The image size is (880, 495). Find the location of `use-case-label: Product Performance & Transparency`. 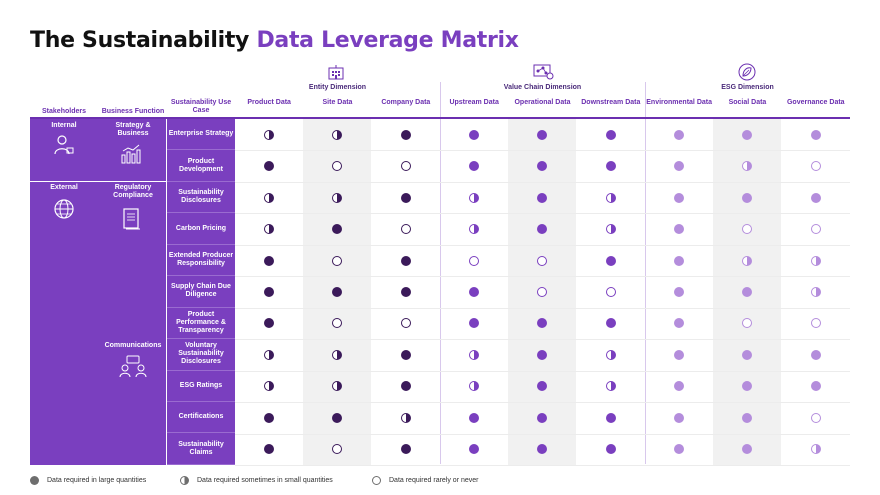

use-case-label: Product Performance & Transparency is located at coordinates (201, 324).